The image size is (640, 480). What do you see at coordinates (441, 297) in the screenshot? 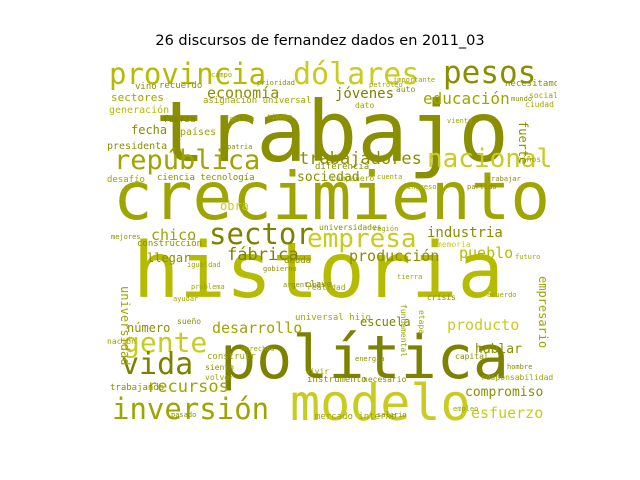
I see `word-69: crisis` at bounding box center [441, 297].